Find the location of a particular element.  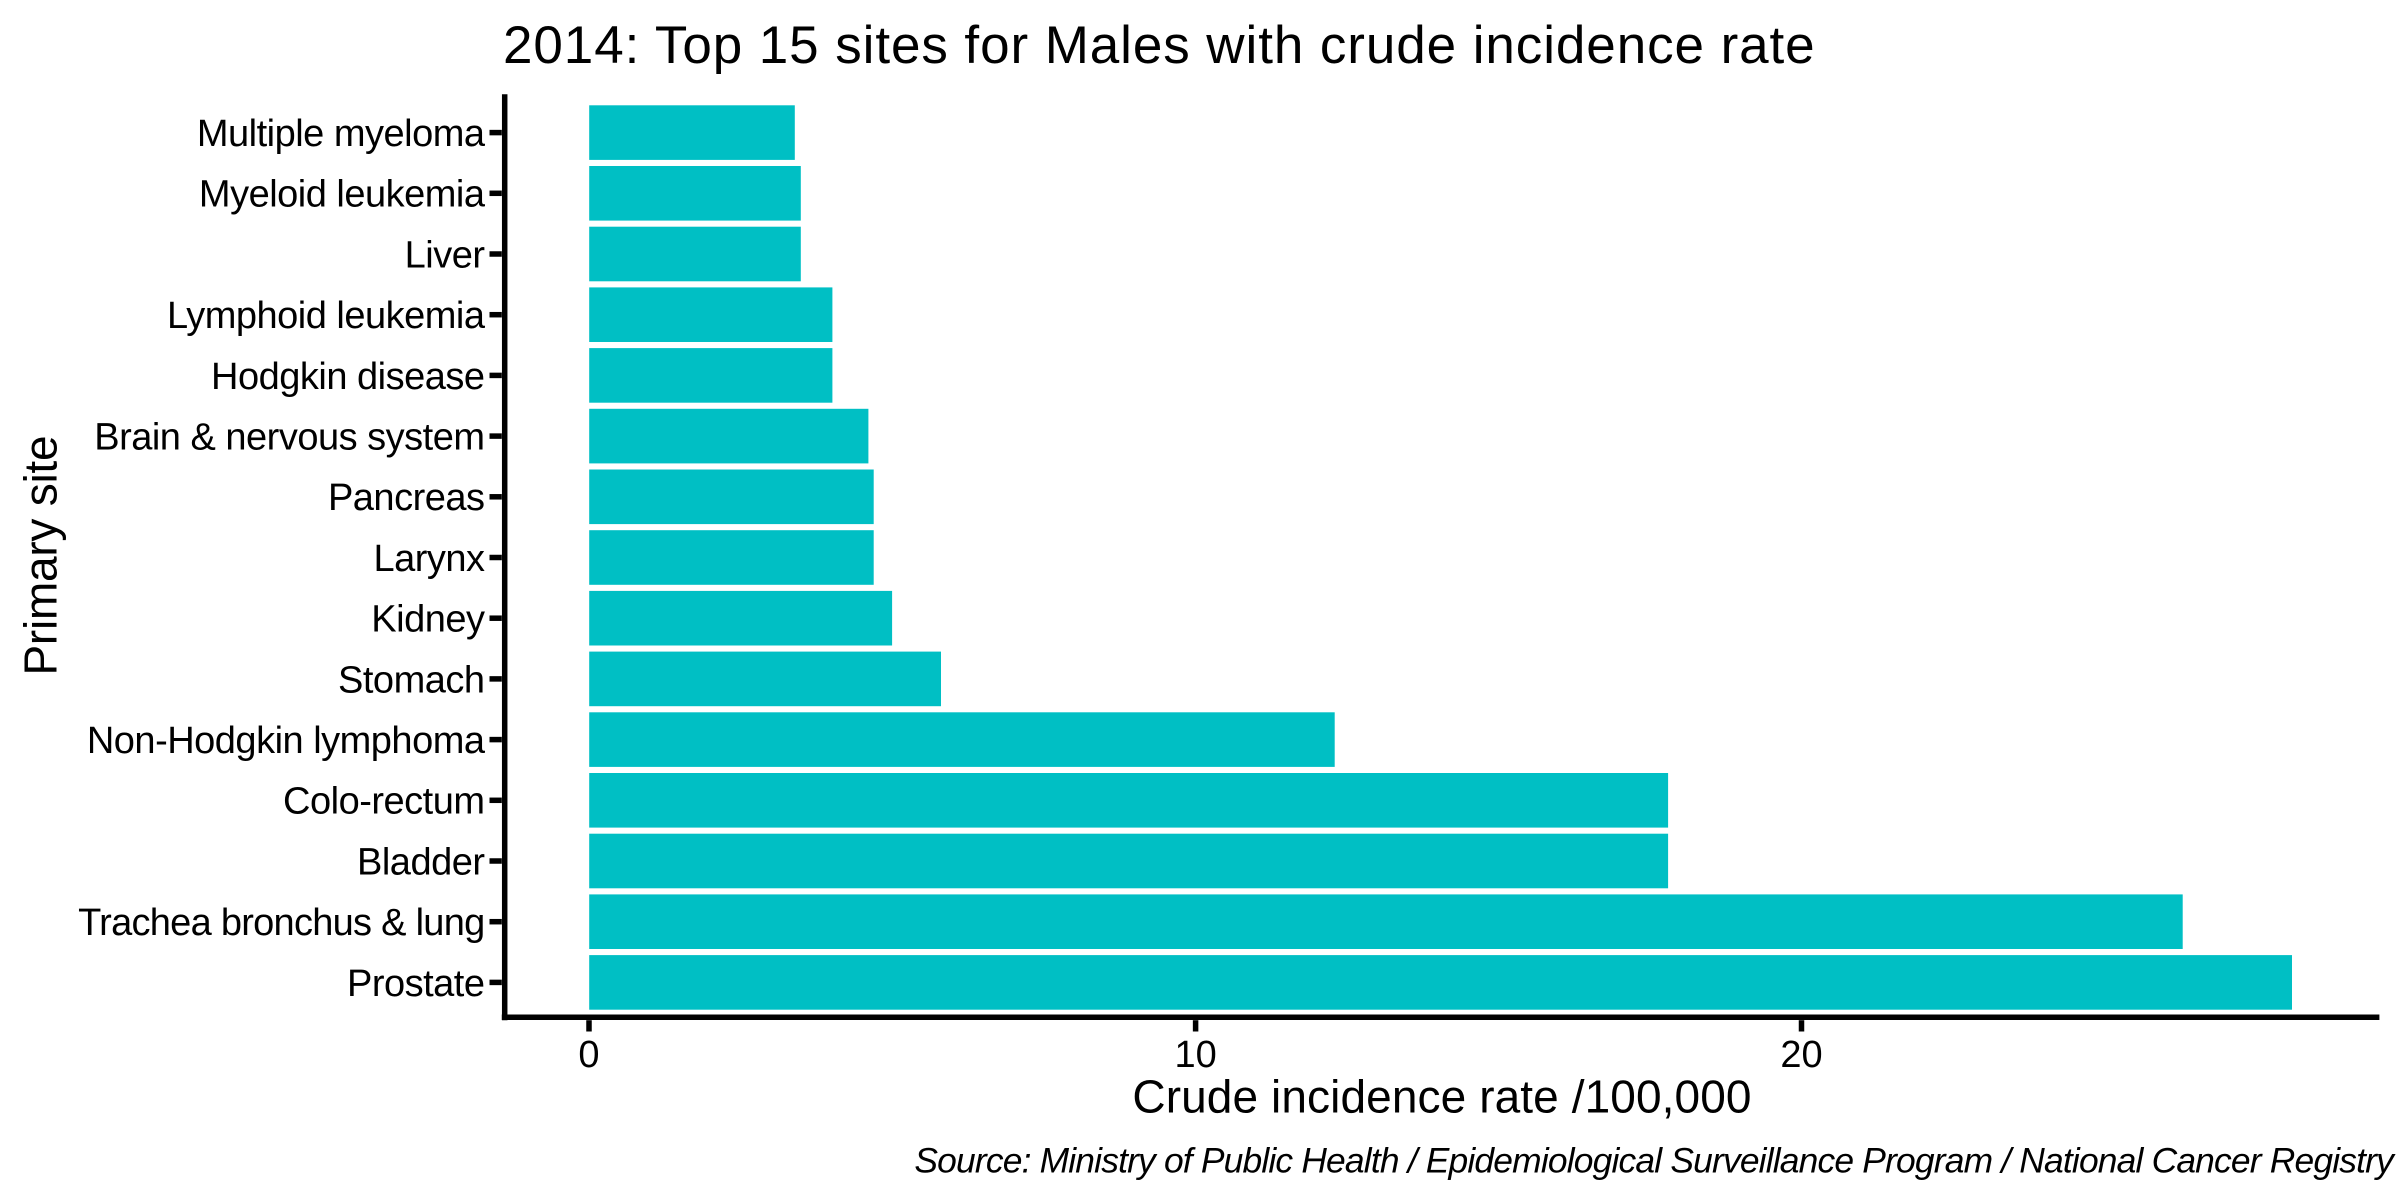

svg-text: Stomach is located at coordinates (411, 680).